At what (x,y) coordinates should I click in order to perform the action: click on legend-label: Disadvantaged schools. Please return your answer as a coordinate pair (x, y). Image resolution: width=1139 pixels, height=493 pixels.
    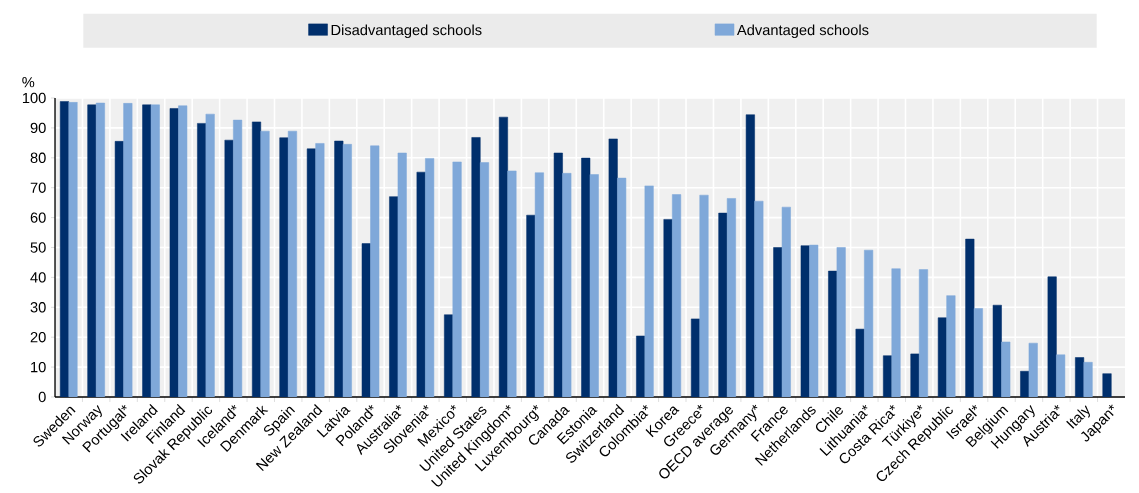
    Looking at the image, I should click on (406, 31).